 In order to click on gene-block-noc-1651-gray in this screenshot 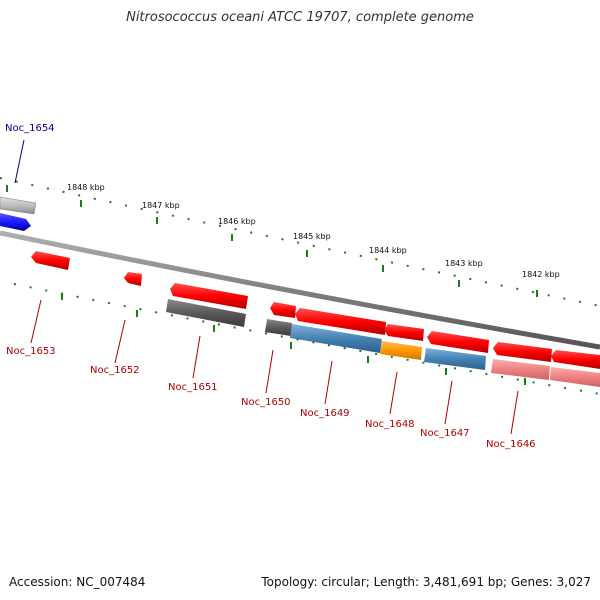, I will do `click(206, 313)`.